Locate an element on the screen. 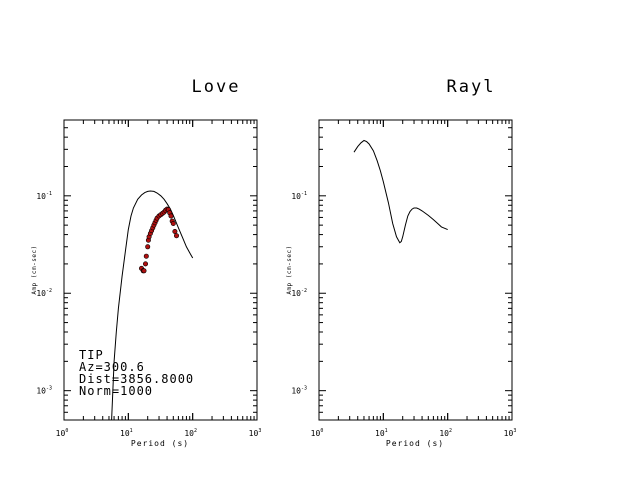 The height and width of the screenshot is (485, 640). rayl-x-tick-label: 10¹ is located at coordinates (381, 433).